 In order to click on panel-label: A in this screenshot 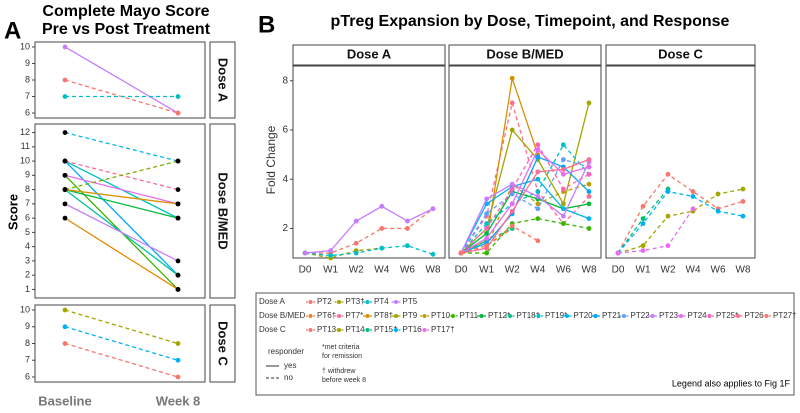, I will do `click(12, 30)`.